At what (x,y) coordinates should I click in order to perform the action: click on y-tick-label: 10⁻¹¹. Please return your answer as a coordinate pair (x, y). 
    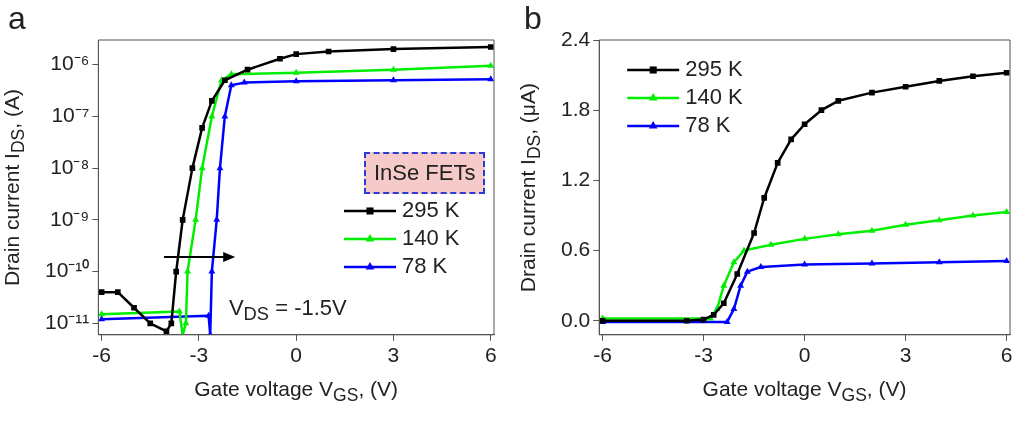
    Looking at the image, I should click on (67, 322).